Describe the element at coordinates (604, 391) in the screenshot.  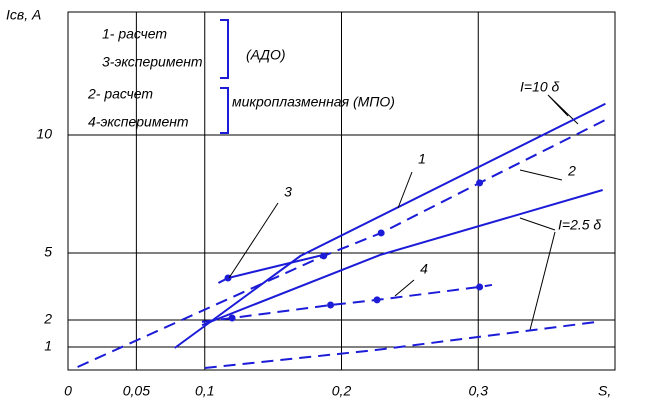
I see `x-axis-title: S,` at that location.